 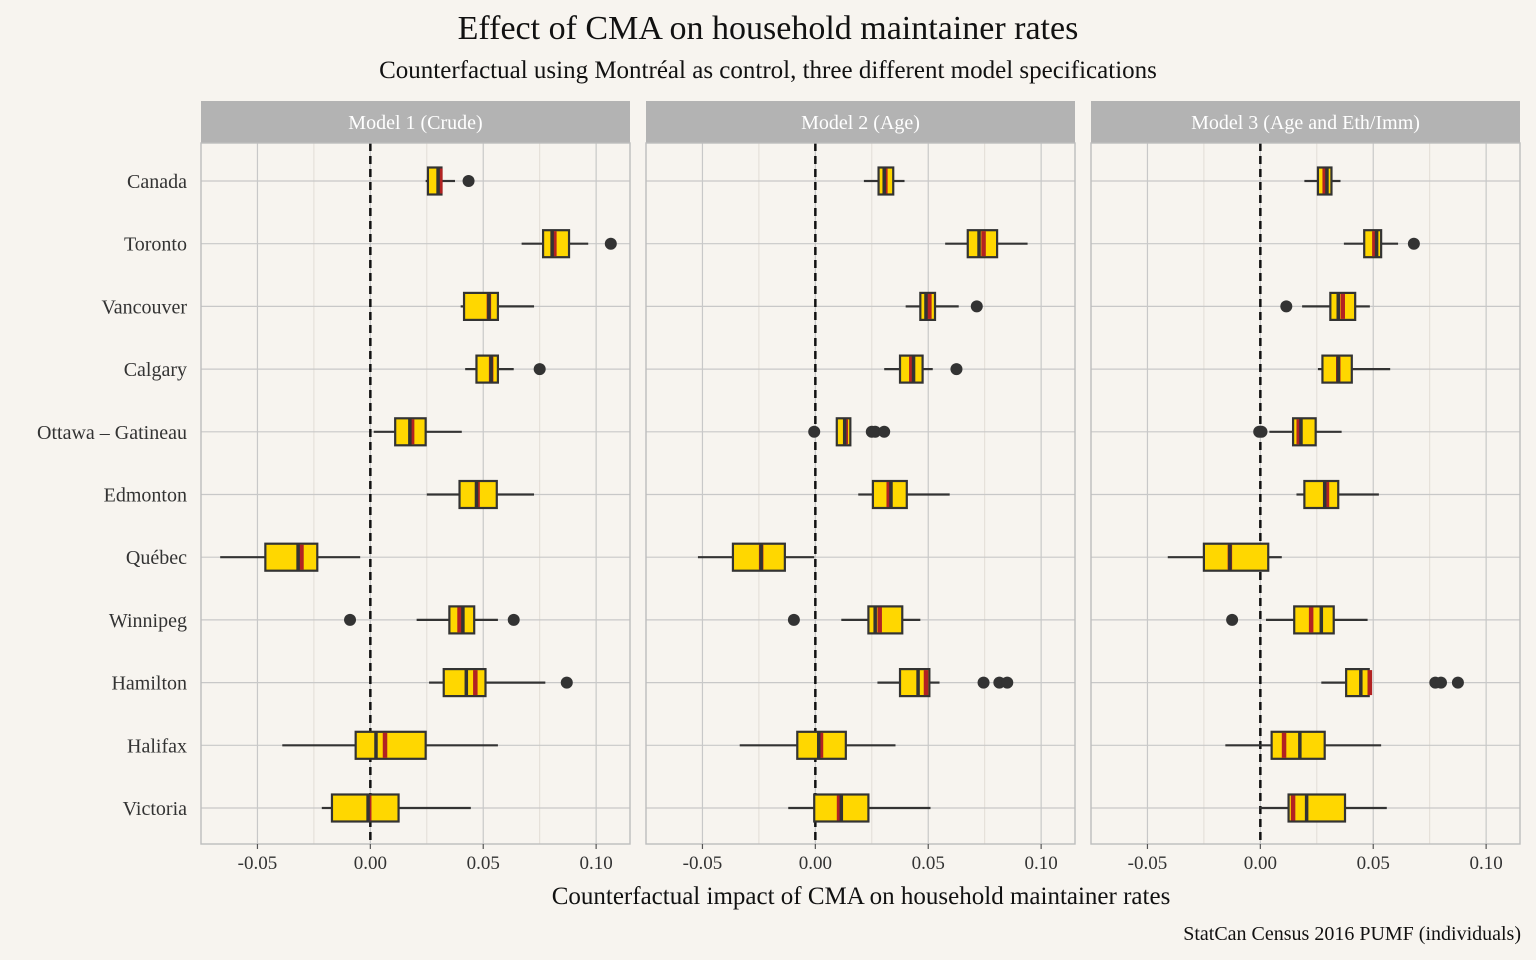 I want to click on category-label-ottawa-gatineau: Ottawa – Gatineau, so click(x=112, y=433).